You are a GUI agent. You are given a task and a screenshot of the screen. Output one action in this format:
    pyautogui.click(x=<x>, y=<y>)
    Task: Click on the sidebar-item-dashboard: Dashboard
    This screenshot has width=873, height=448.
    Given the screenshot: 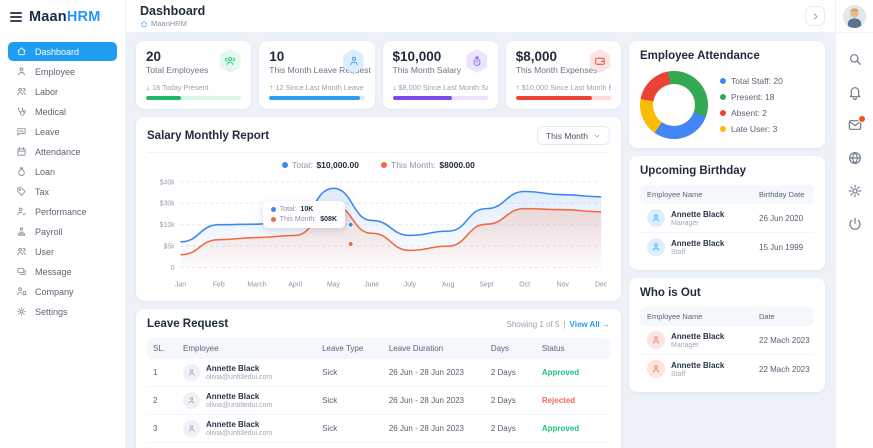 What is the action you would take?
    pyautogui.click(x=62, y=51)
    